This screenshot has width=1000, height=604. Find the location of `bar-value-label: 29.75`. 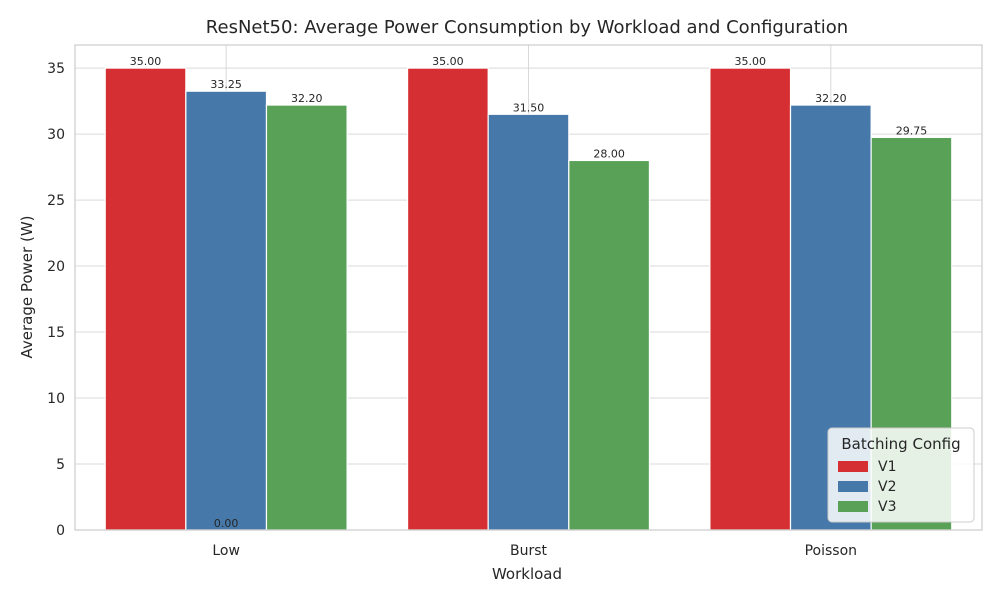

bar-value-label: 29.75 is located at coordinates (912, 130).